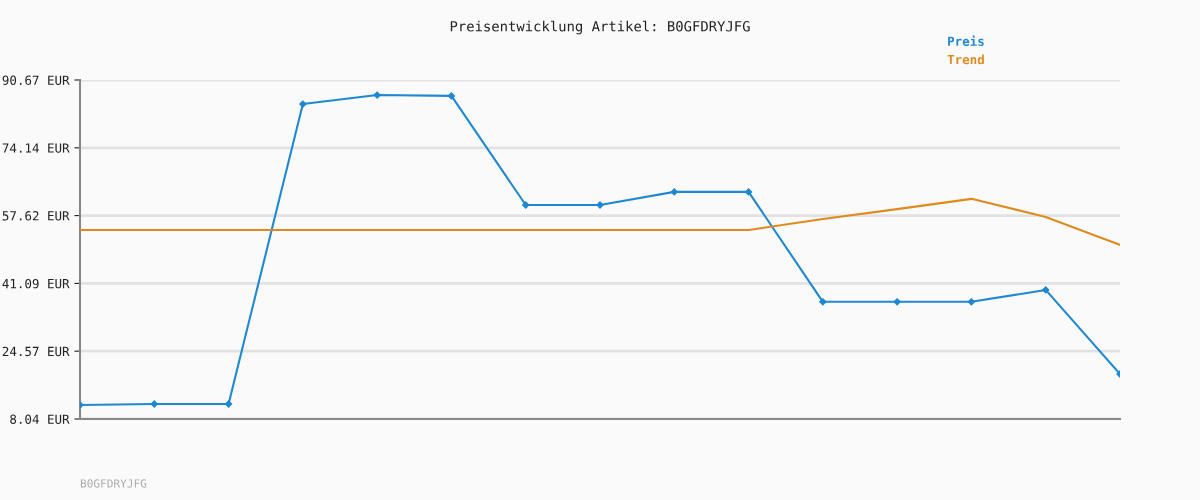  What do you see at coordinates (600, 27) in the screenshot?
I see `chart-title: Preisentwicklung Artikel: B0GFDRYJFG` at bounding box center [600, 27].